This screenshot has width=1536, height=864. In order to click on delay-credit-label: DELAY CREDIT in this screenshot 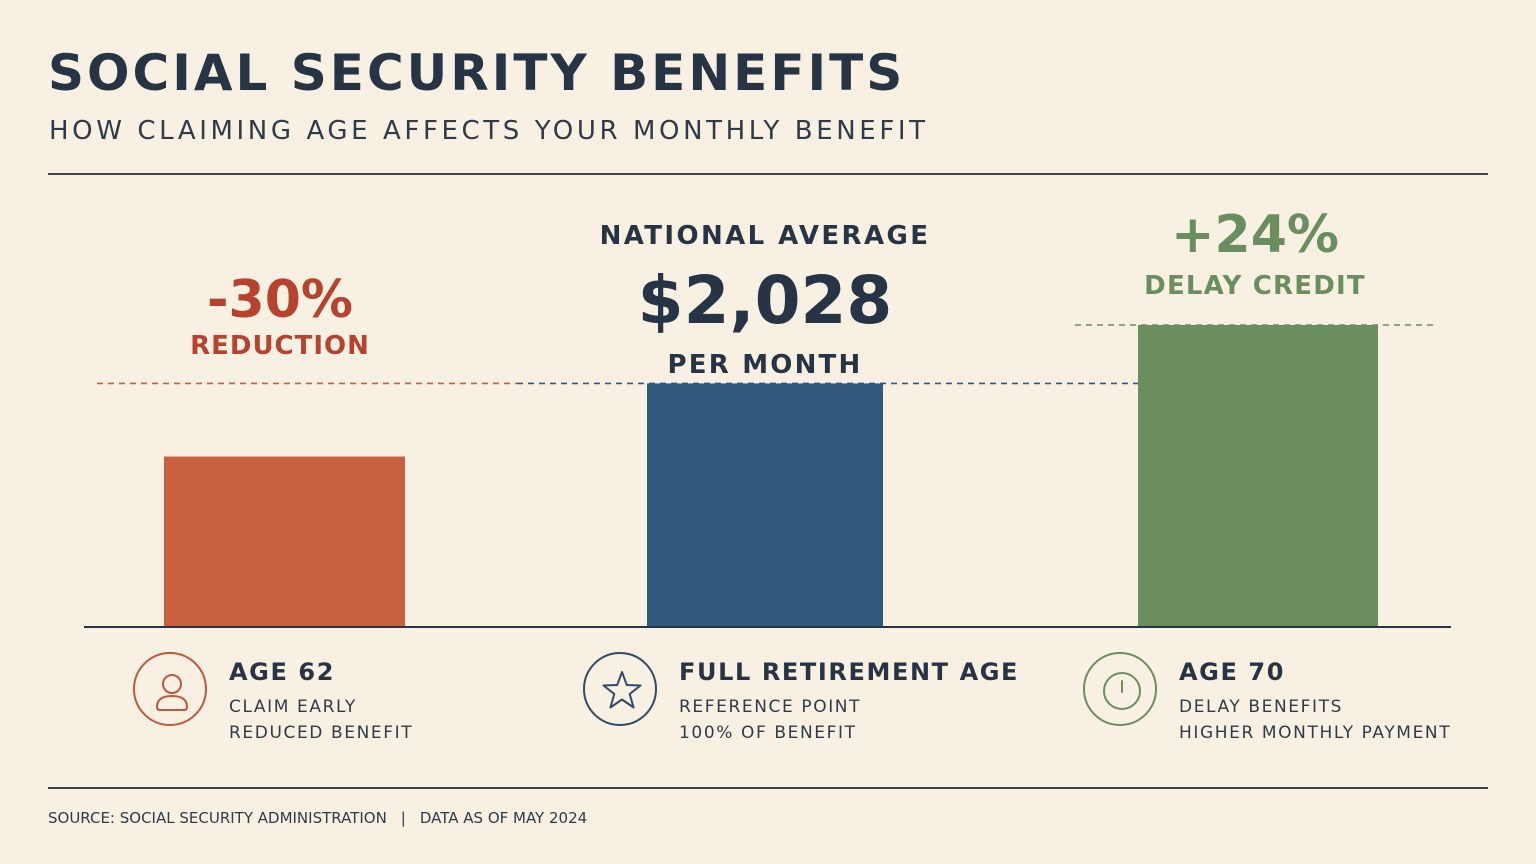, I will do `click(1255, 286)`.